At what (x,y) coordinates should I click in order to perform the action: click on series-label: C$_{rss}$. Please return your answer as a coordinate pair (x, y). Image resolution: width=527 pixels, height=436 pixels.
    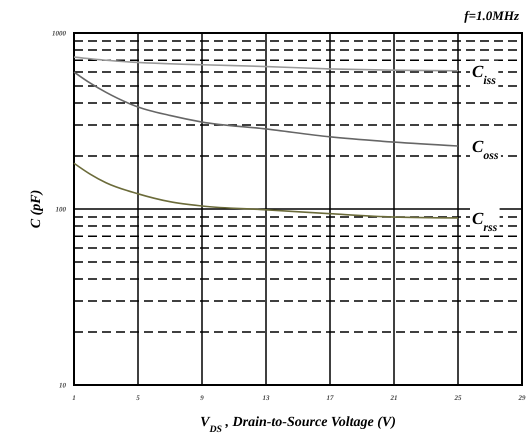
    Looking at the image, I should click on (485, 221).